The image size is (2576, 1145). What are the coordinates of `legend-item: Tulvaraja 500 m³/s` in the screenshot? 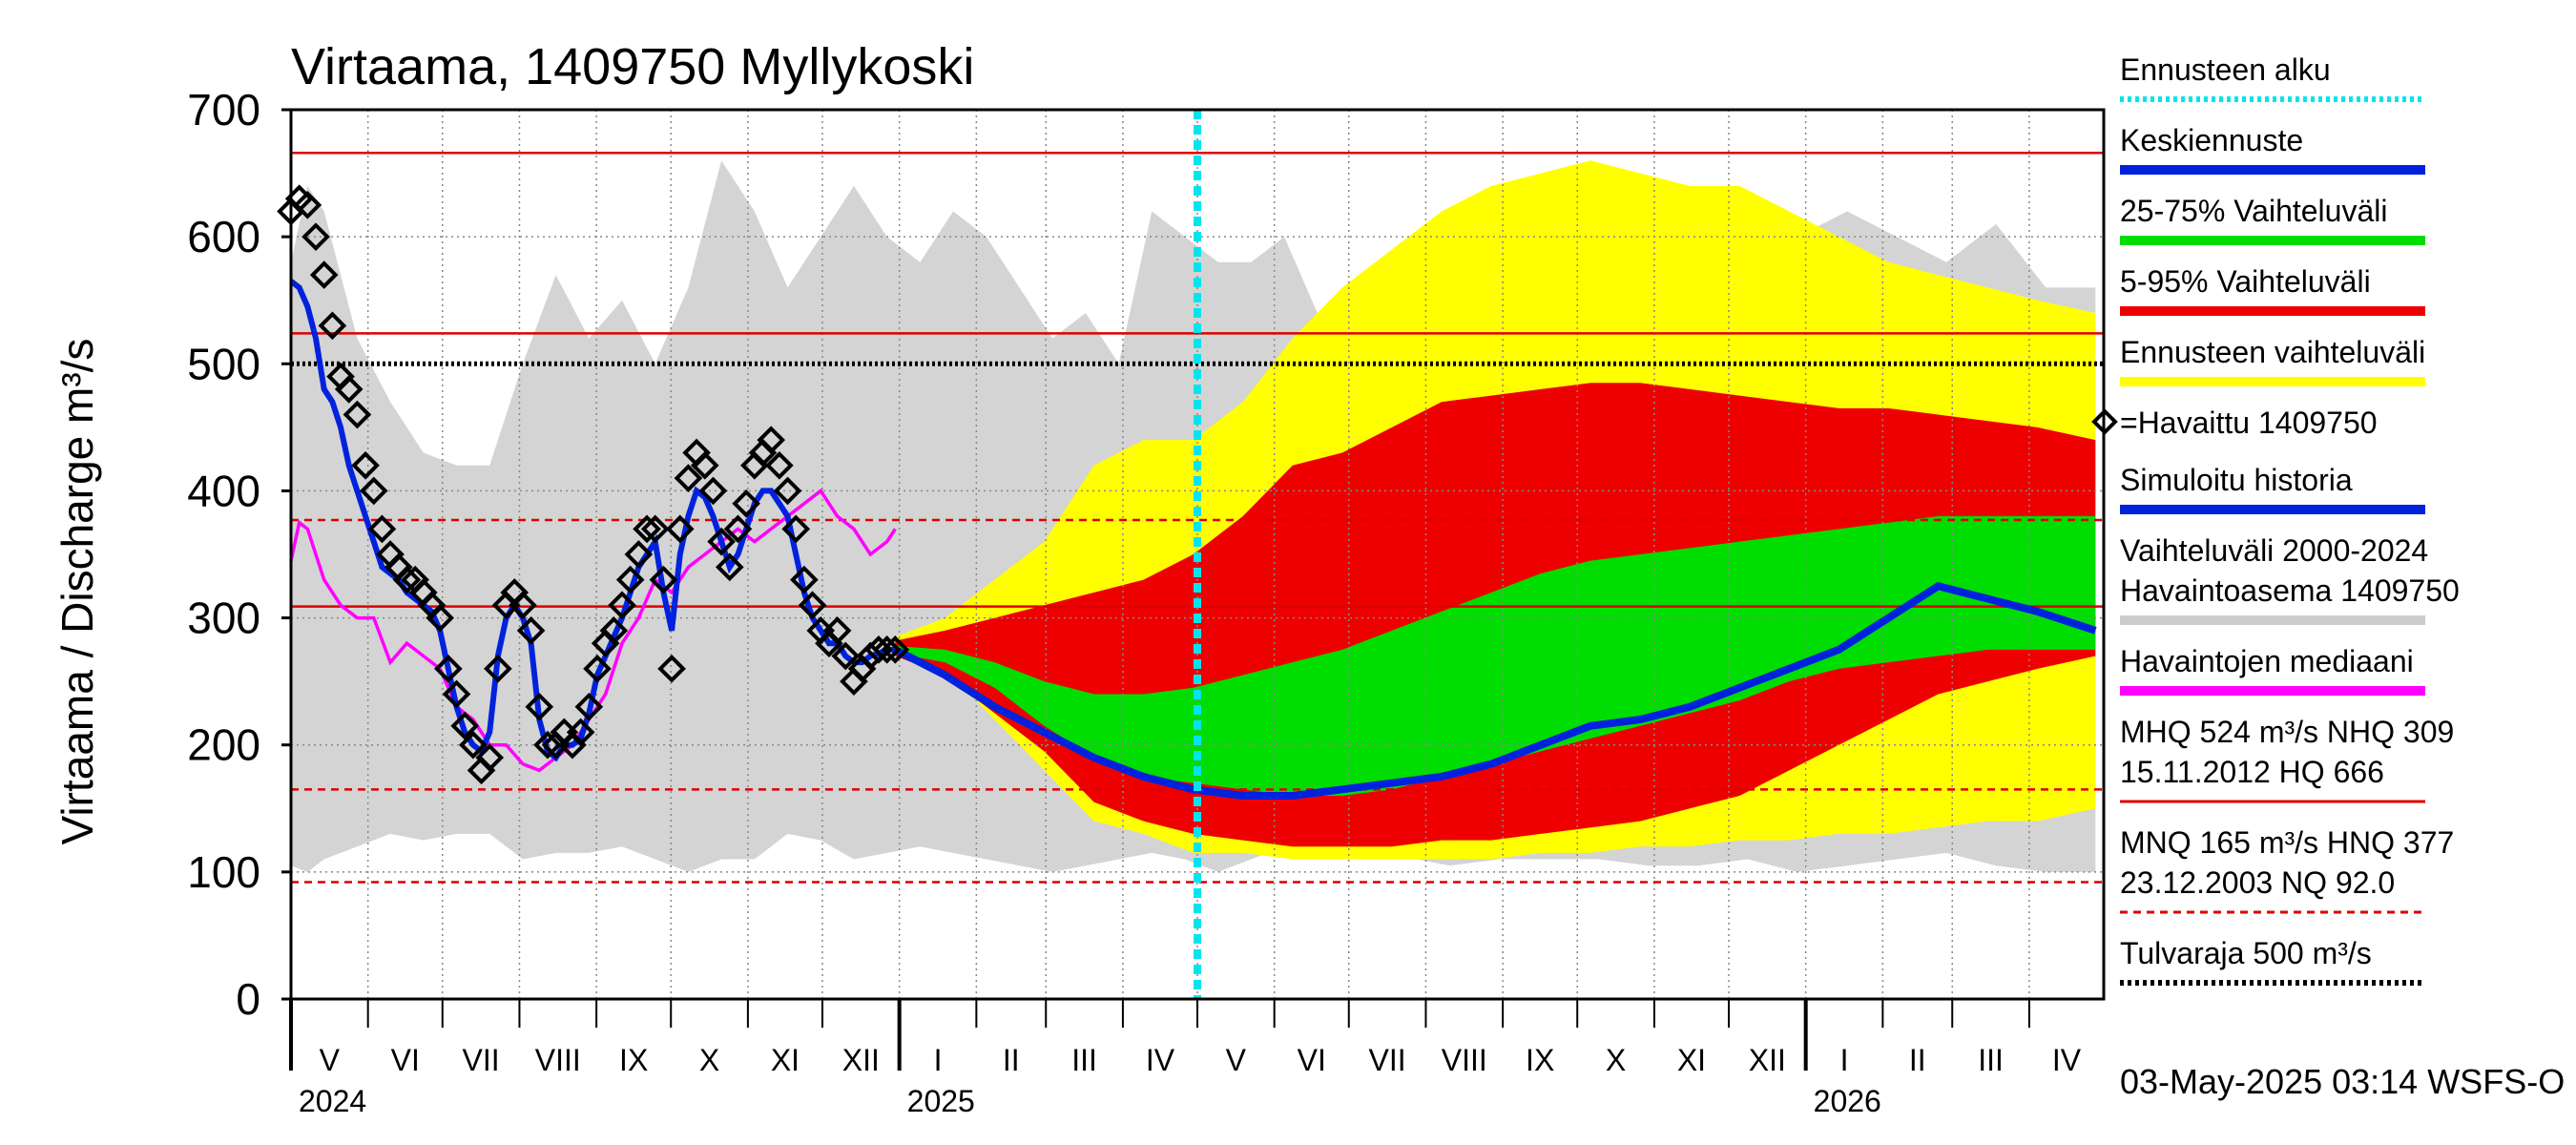 It's located at (2272, 961).